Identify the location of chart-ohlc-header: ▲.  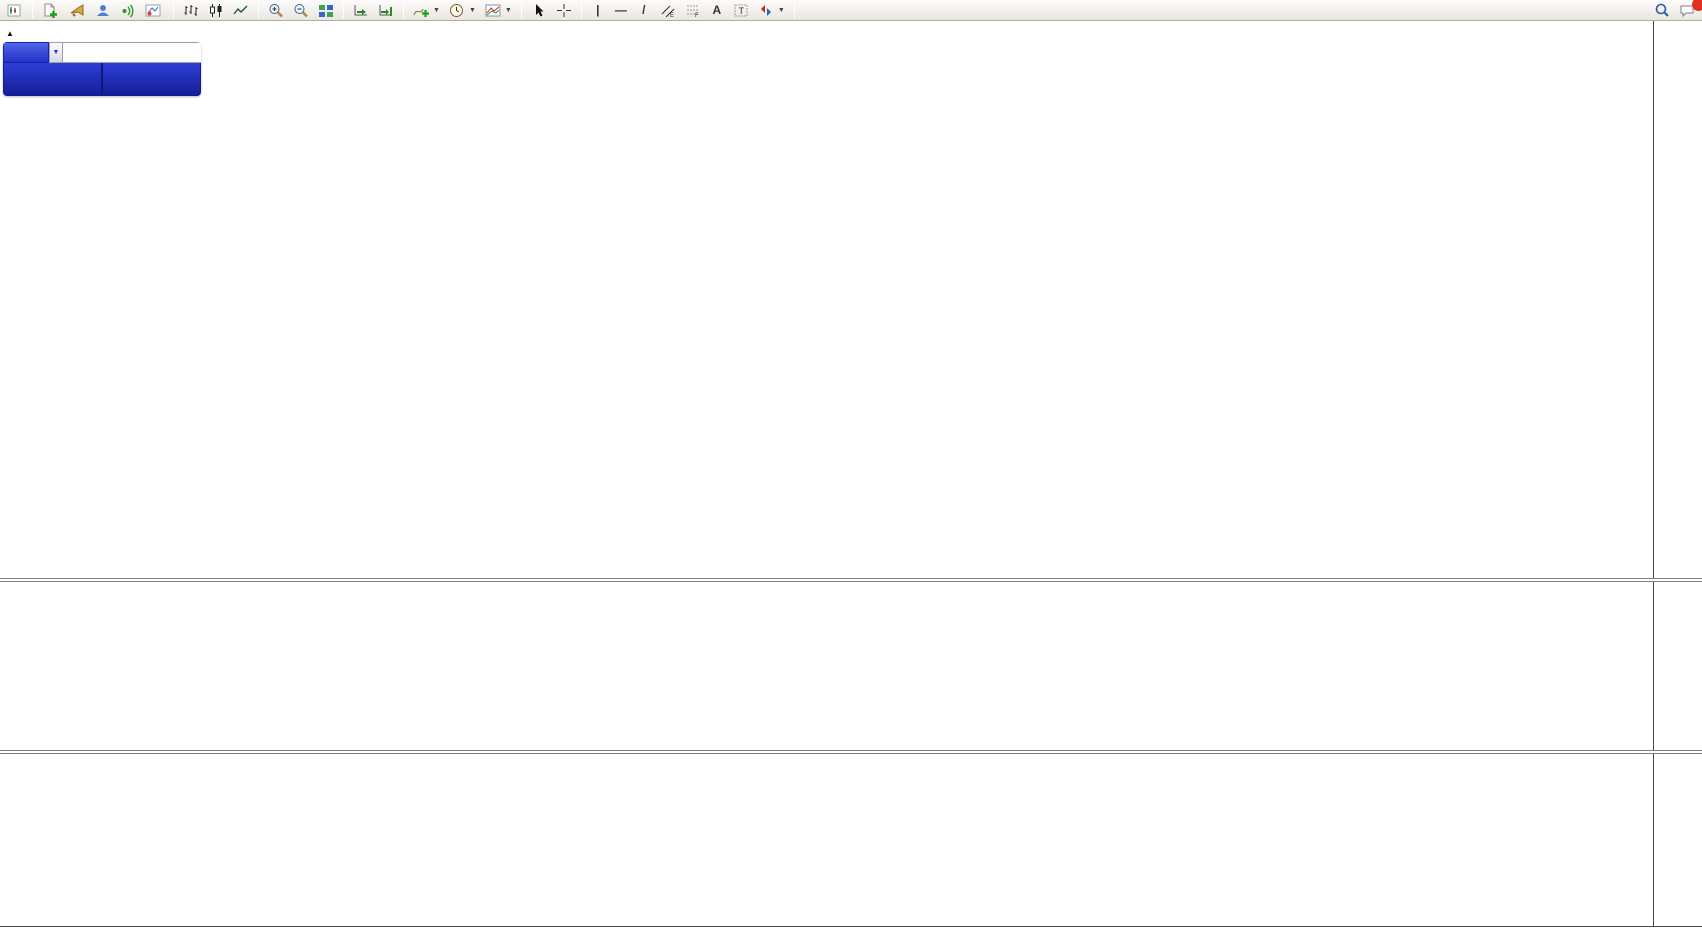
(22, 32).